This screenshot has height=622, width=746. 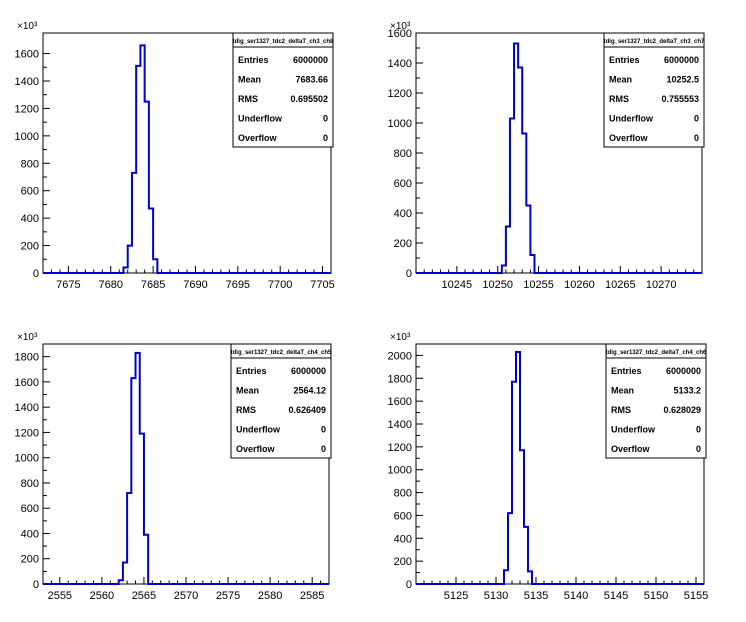 I want to click on x-tick-label: 7680, so click(x=111, y=285).